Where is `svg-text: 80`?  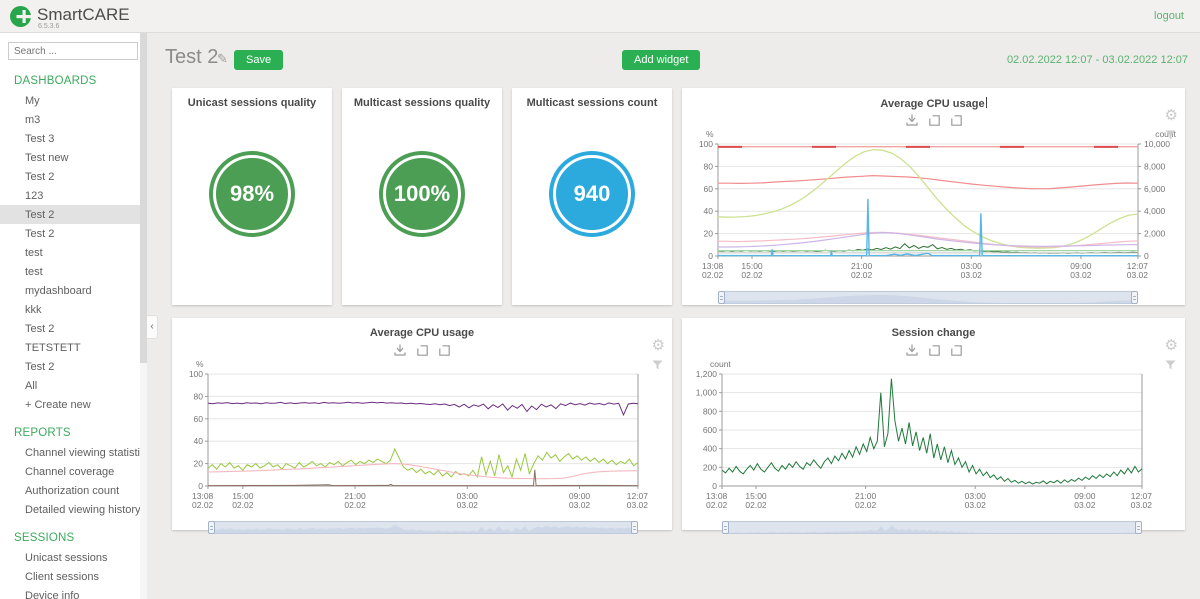
svg-text: 80 is located at coordinates (199, 396).